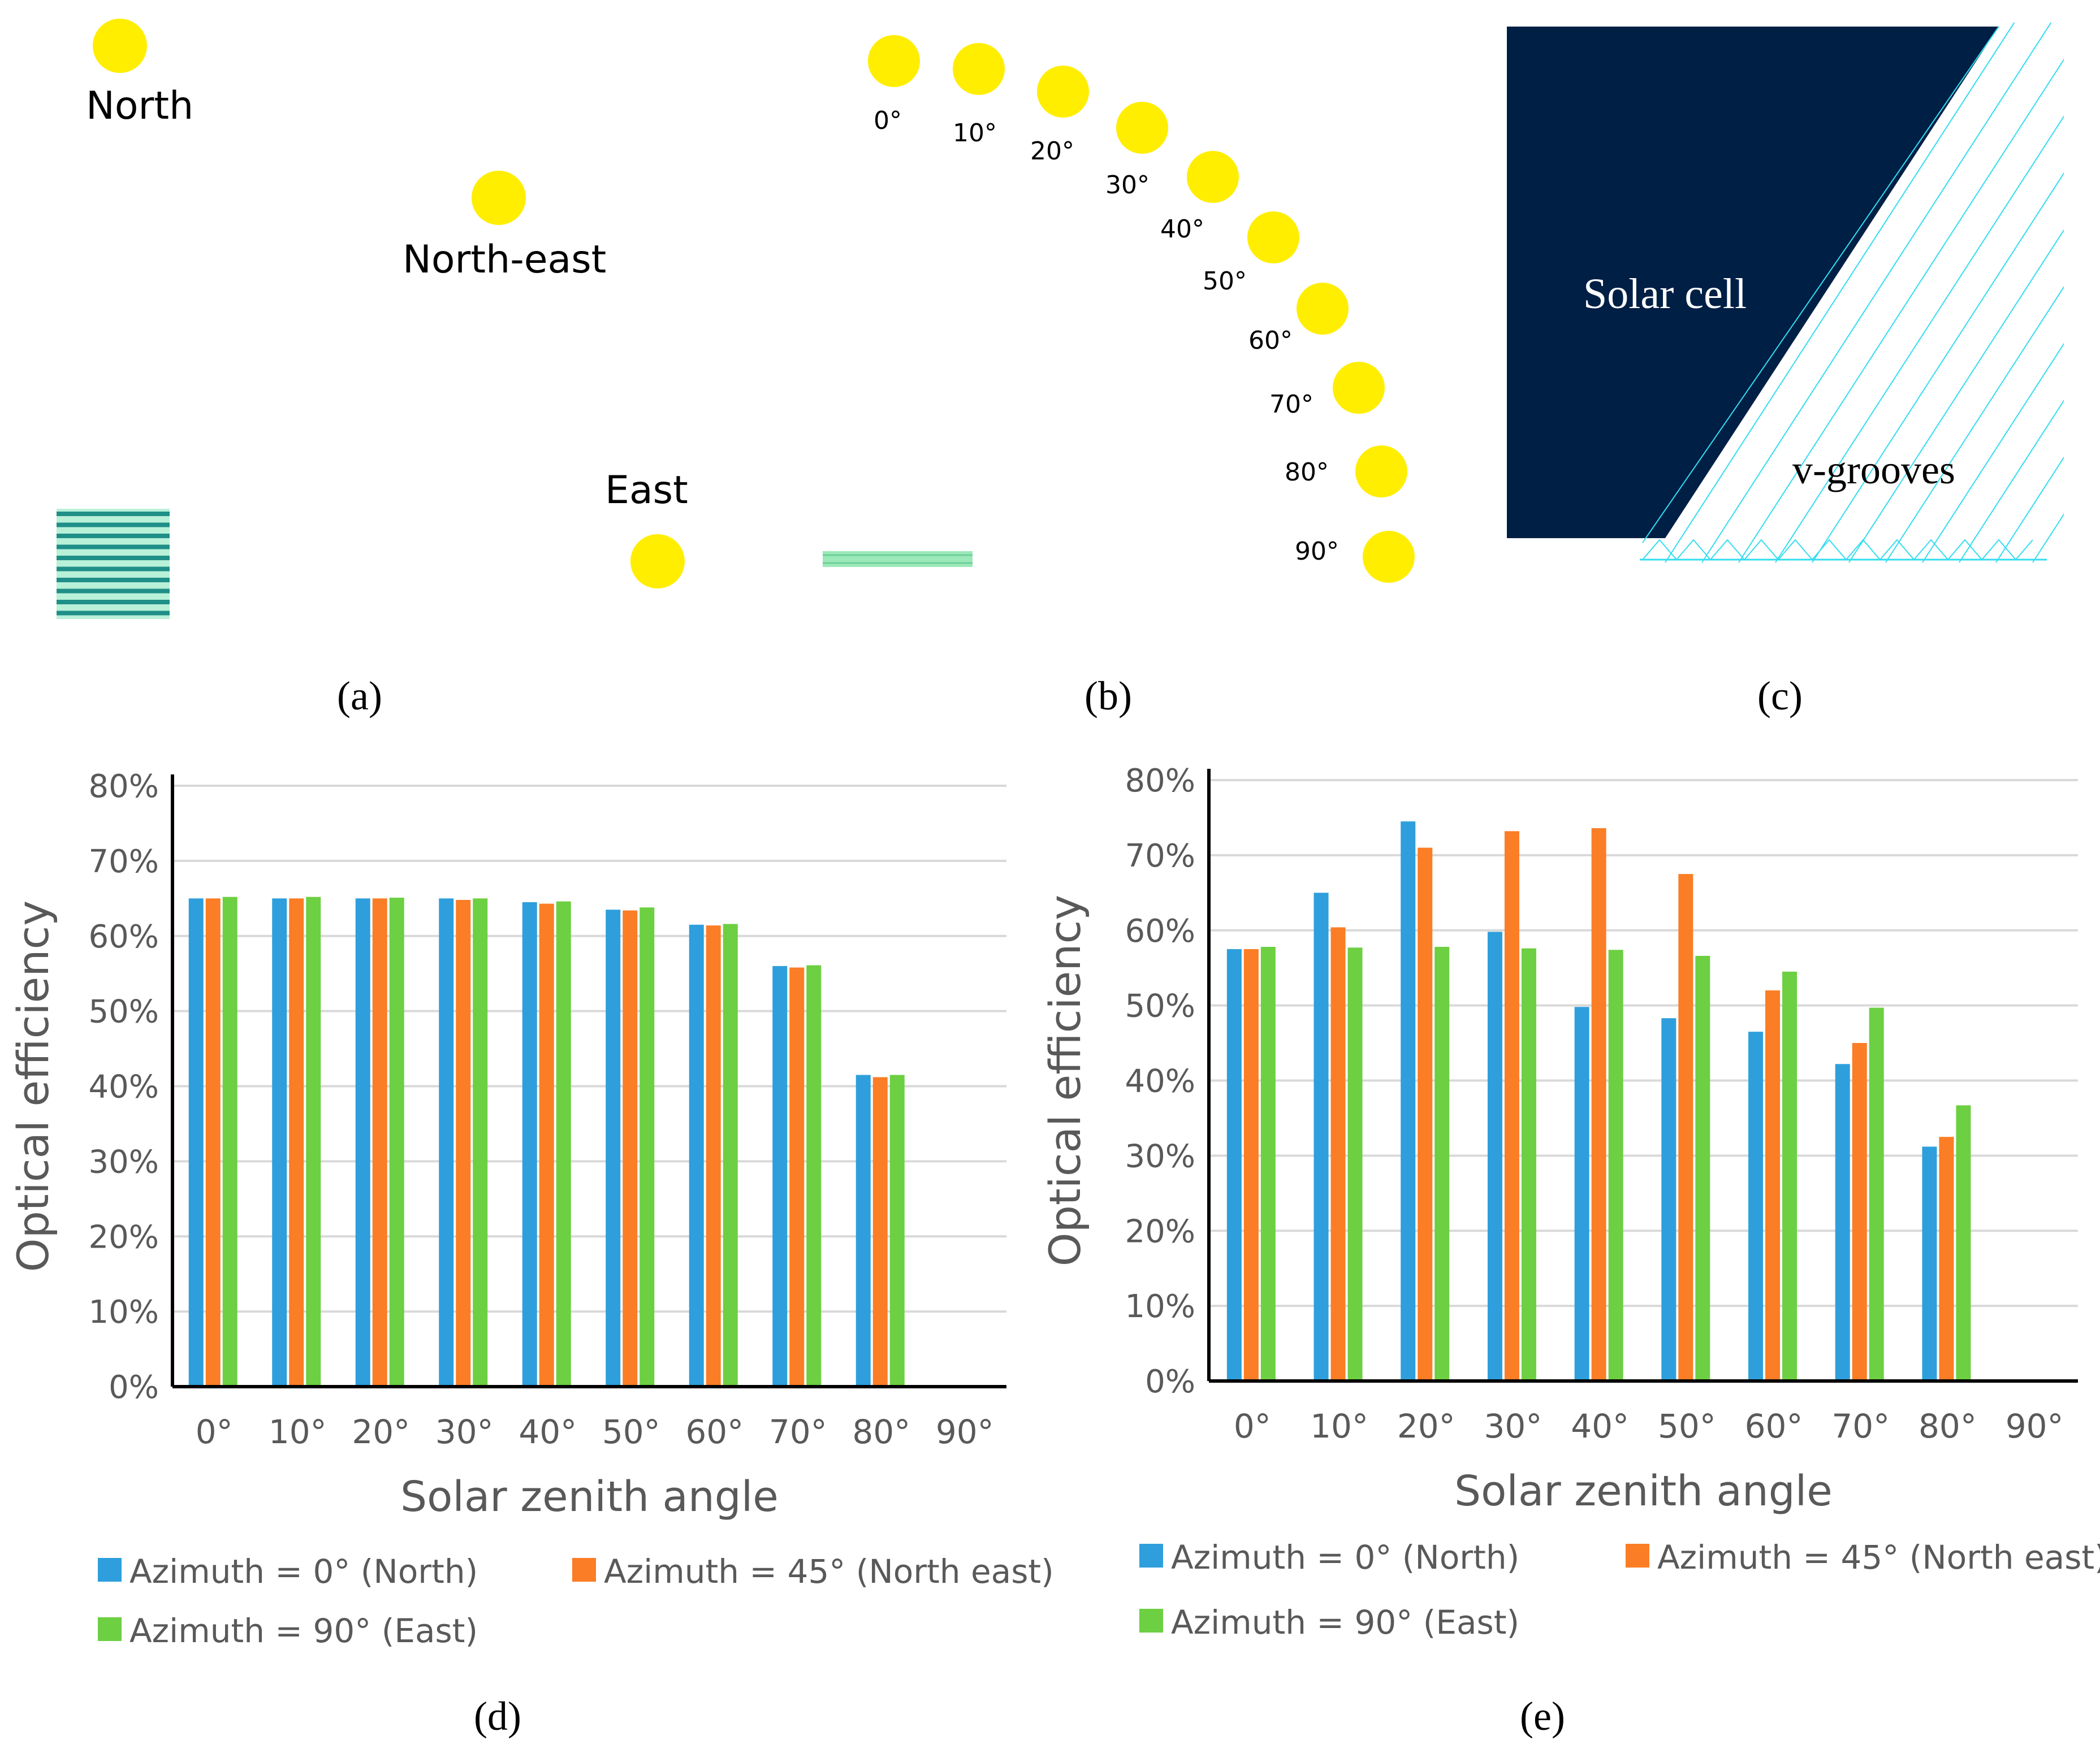  I want to click on angle-label: 30°, so click(1127, 185).